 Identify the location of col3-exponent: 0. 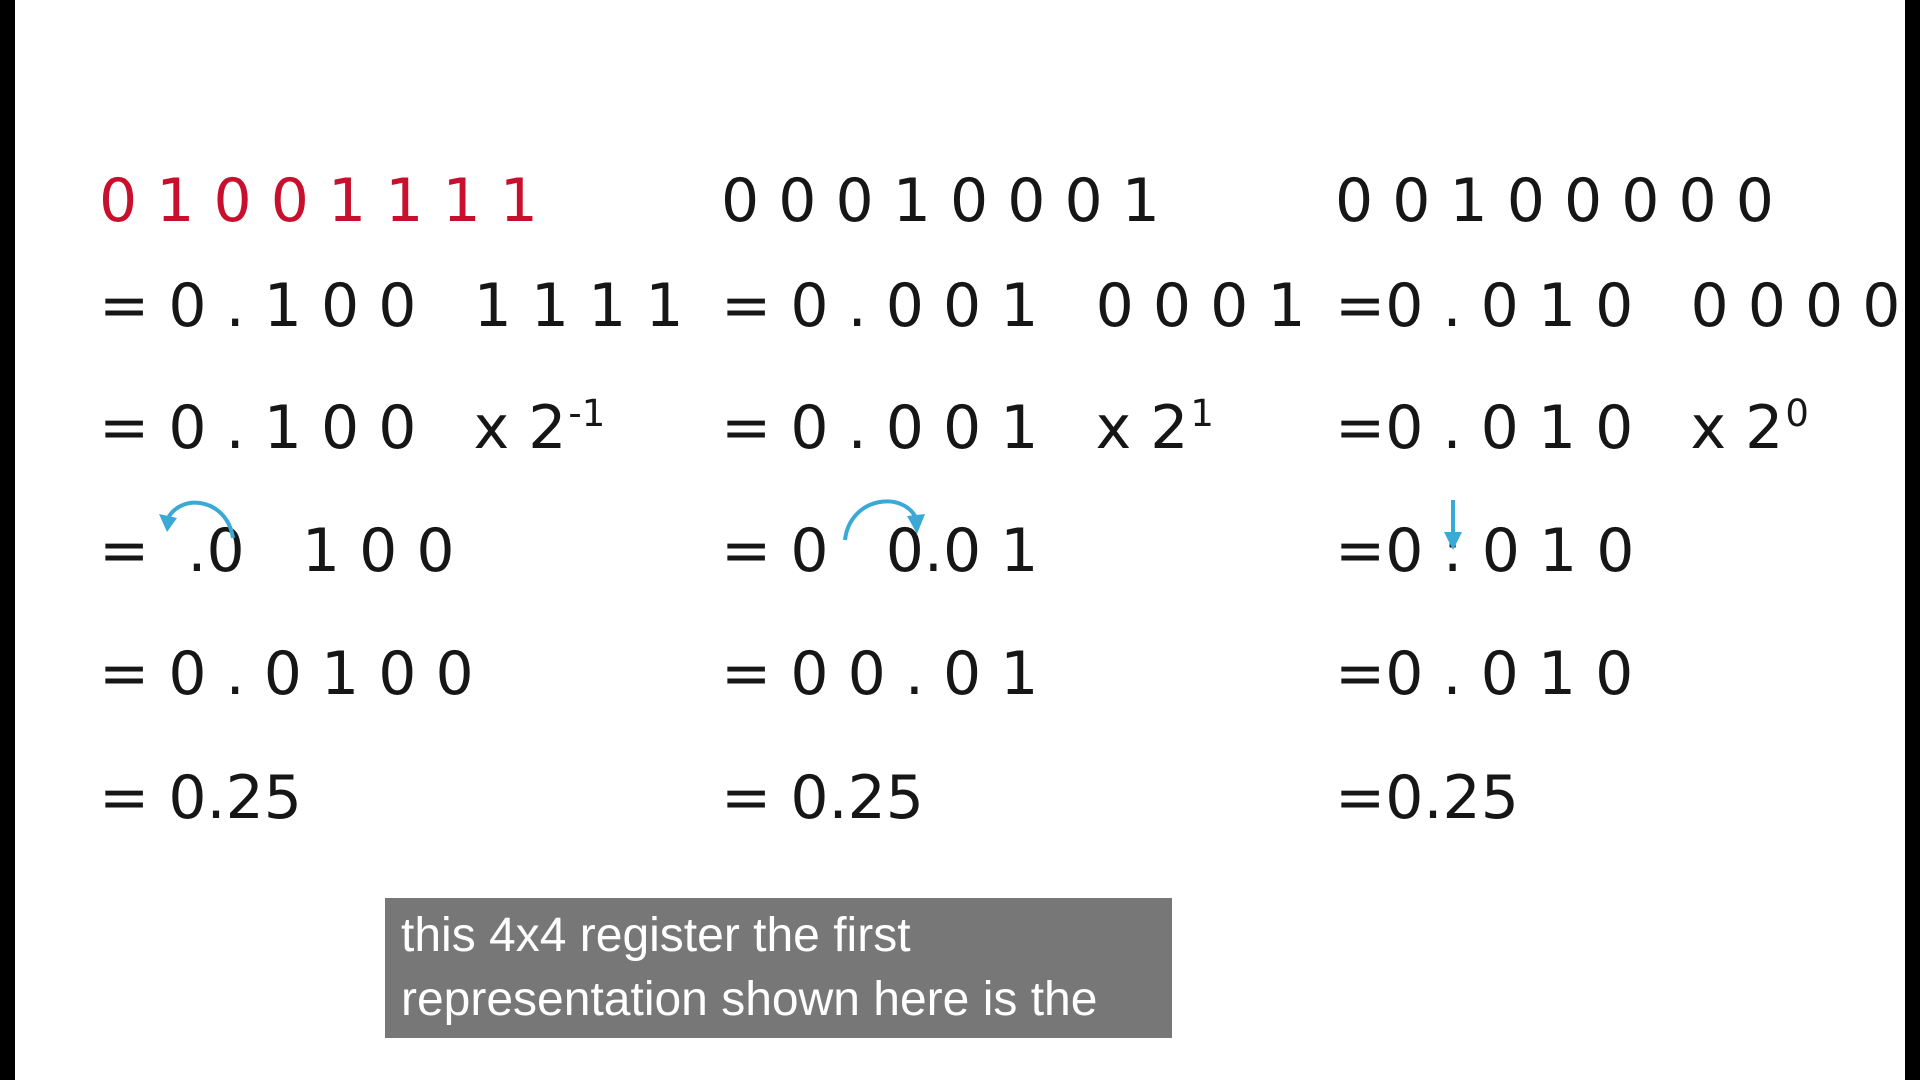
(1797, 413).